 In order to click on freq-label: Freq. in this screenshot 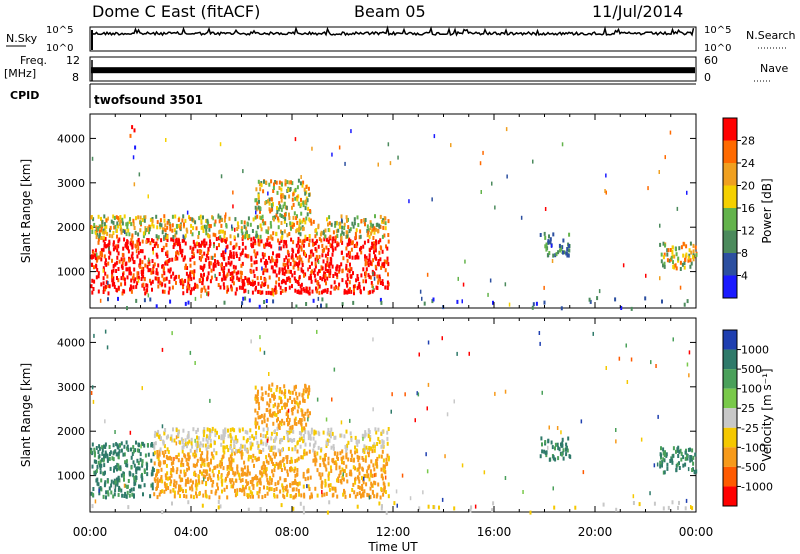, I will do `click(33, 60)`.